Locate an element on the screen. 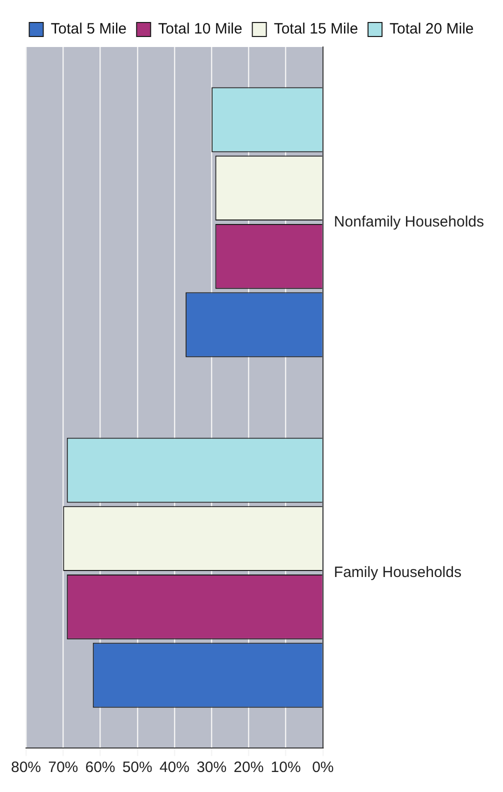  legend-label: Total 10 Mile is located at coordinates (200, 29).